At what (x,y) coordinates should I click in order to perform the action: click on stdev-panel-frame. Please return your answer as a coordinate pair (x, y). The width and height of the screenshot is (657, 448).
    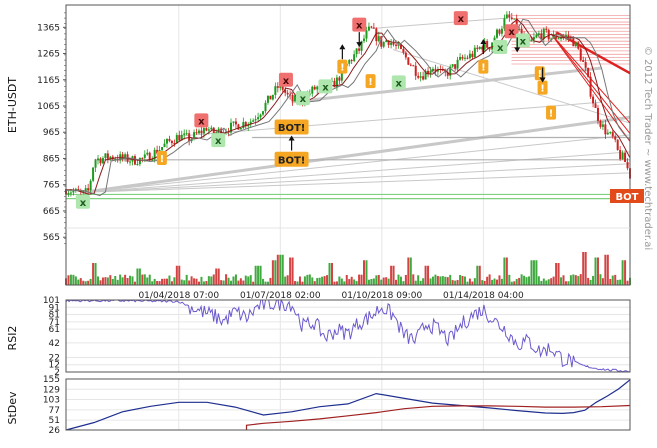
    Looking at the image, I should click on (348, 404).